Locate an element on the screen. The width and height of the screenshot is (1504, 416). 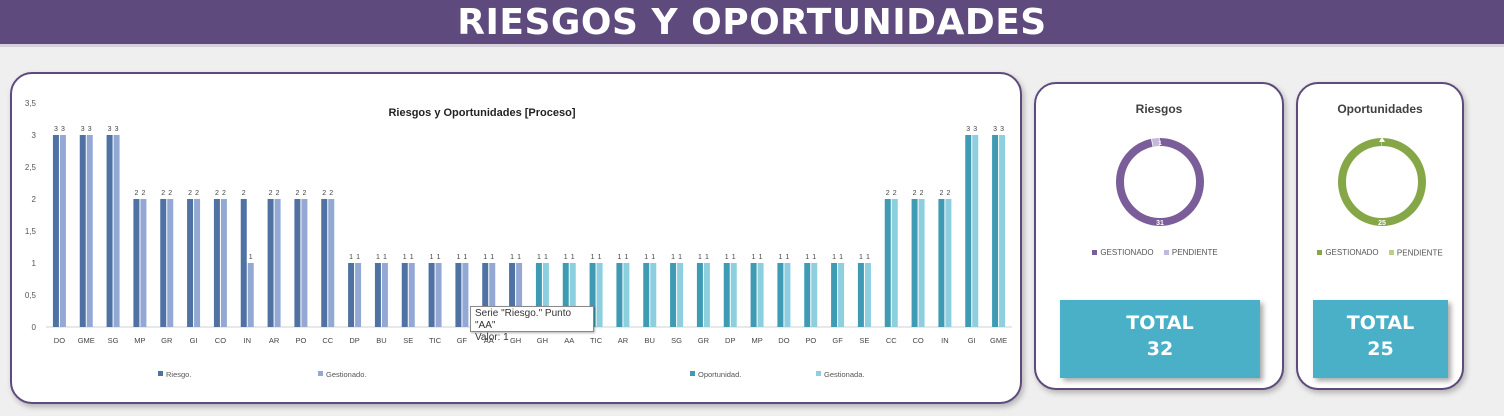
x-tick-label: MP is located at coordinates (756, 340).